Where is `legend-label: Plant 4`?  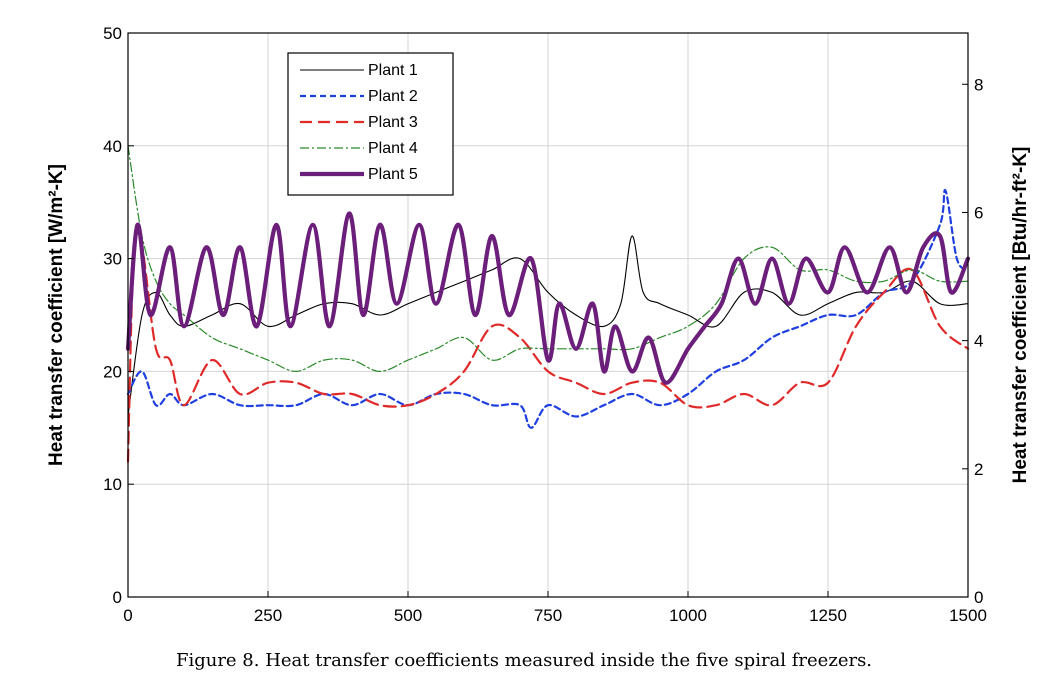
legend-label: Plant 4 is located at coordinates (393, 148).